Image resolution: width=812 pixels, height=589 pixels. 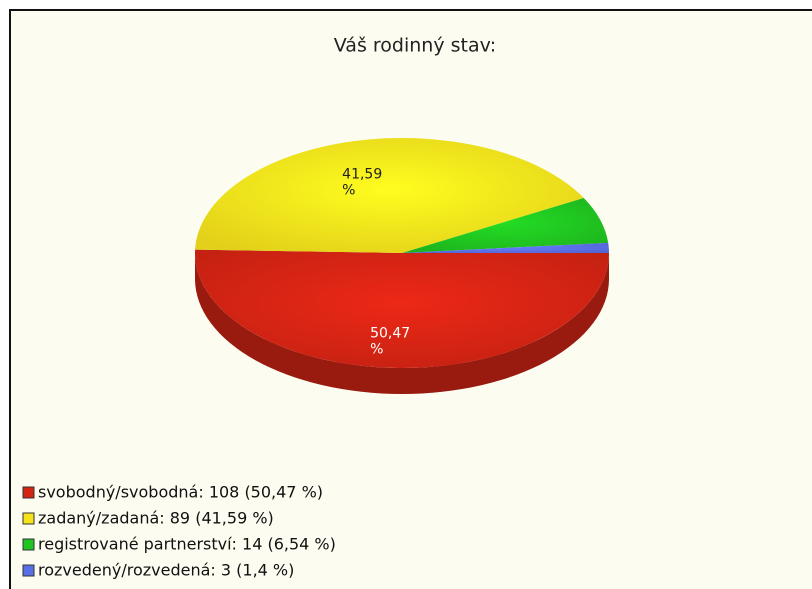 What do you see at coordinates (392, 341) in the screenshot?
I see `data-label: 50,47 %` at bounding box center [392, 341].